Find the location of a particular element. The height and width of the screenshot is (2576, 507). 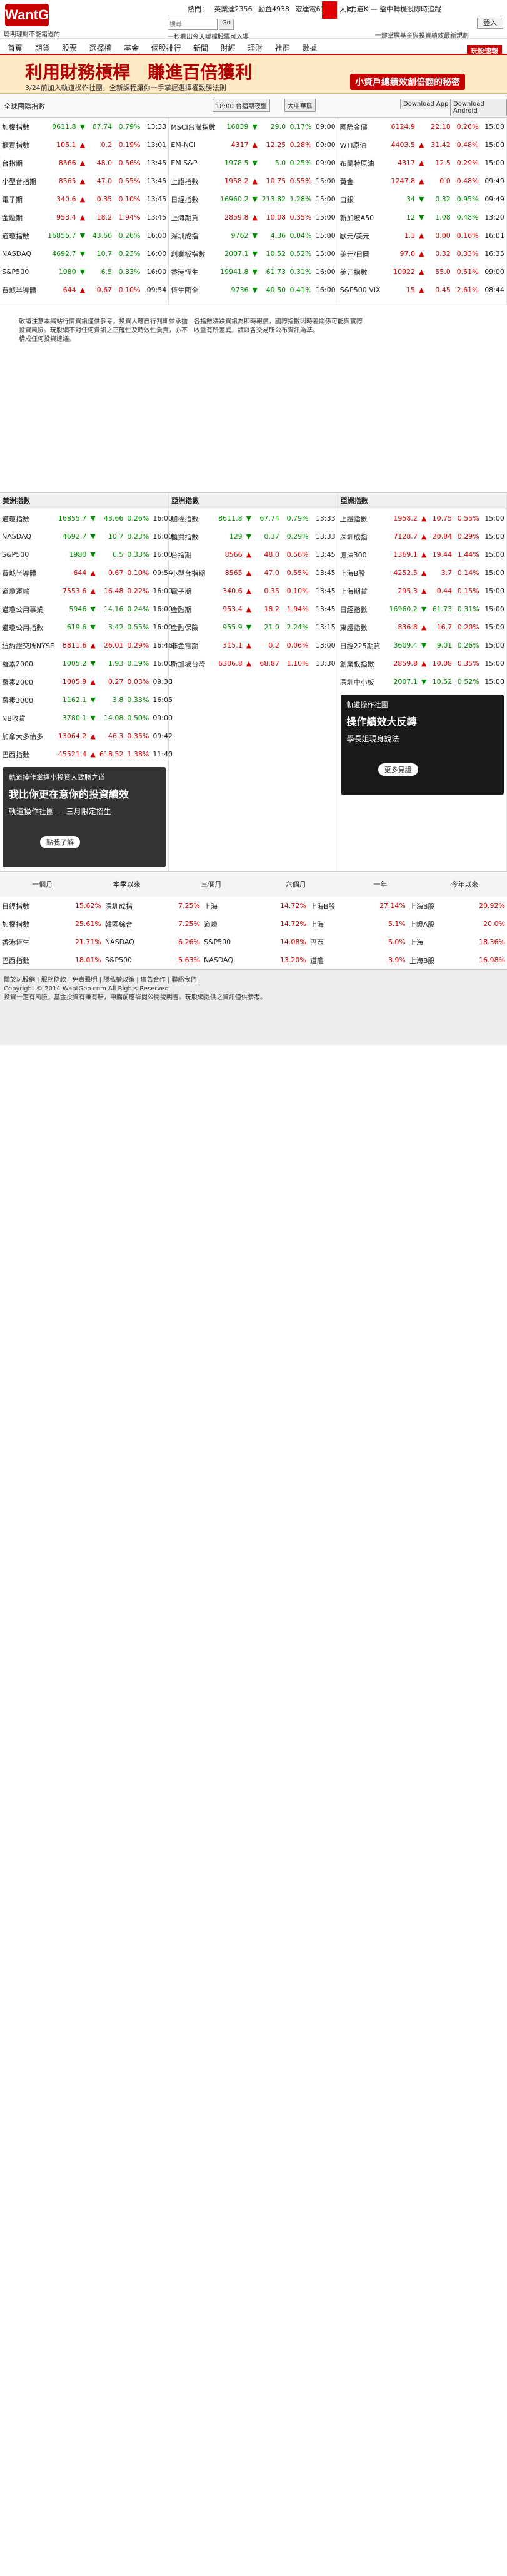

quote-row: 金融保險 955.9 ▼ 21.0 2.24% 13:15 is located at coordinates (253, 627).